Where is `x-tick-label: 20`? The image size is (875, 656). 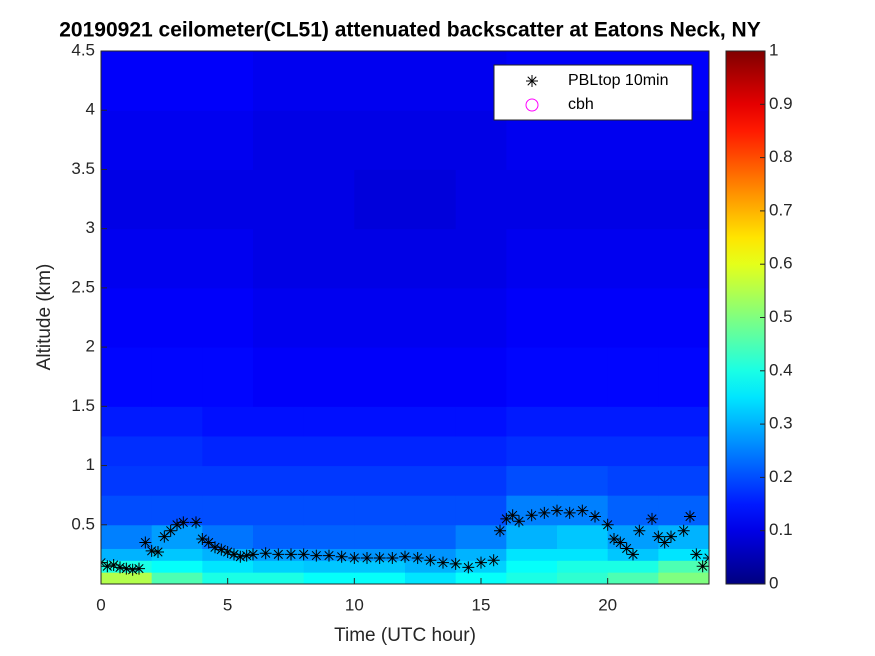
x-tick-label: 20 is located at coordinates (607, 604).